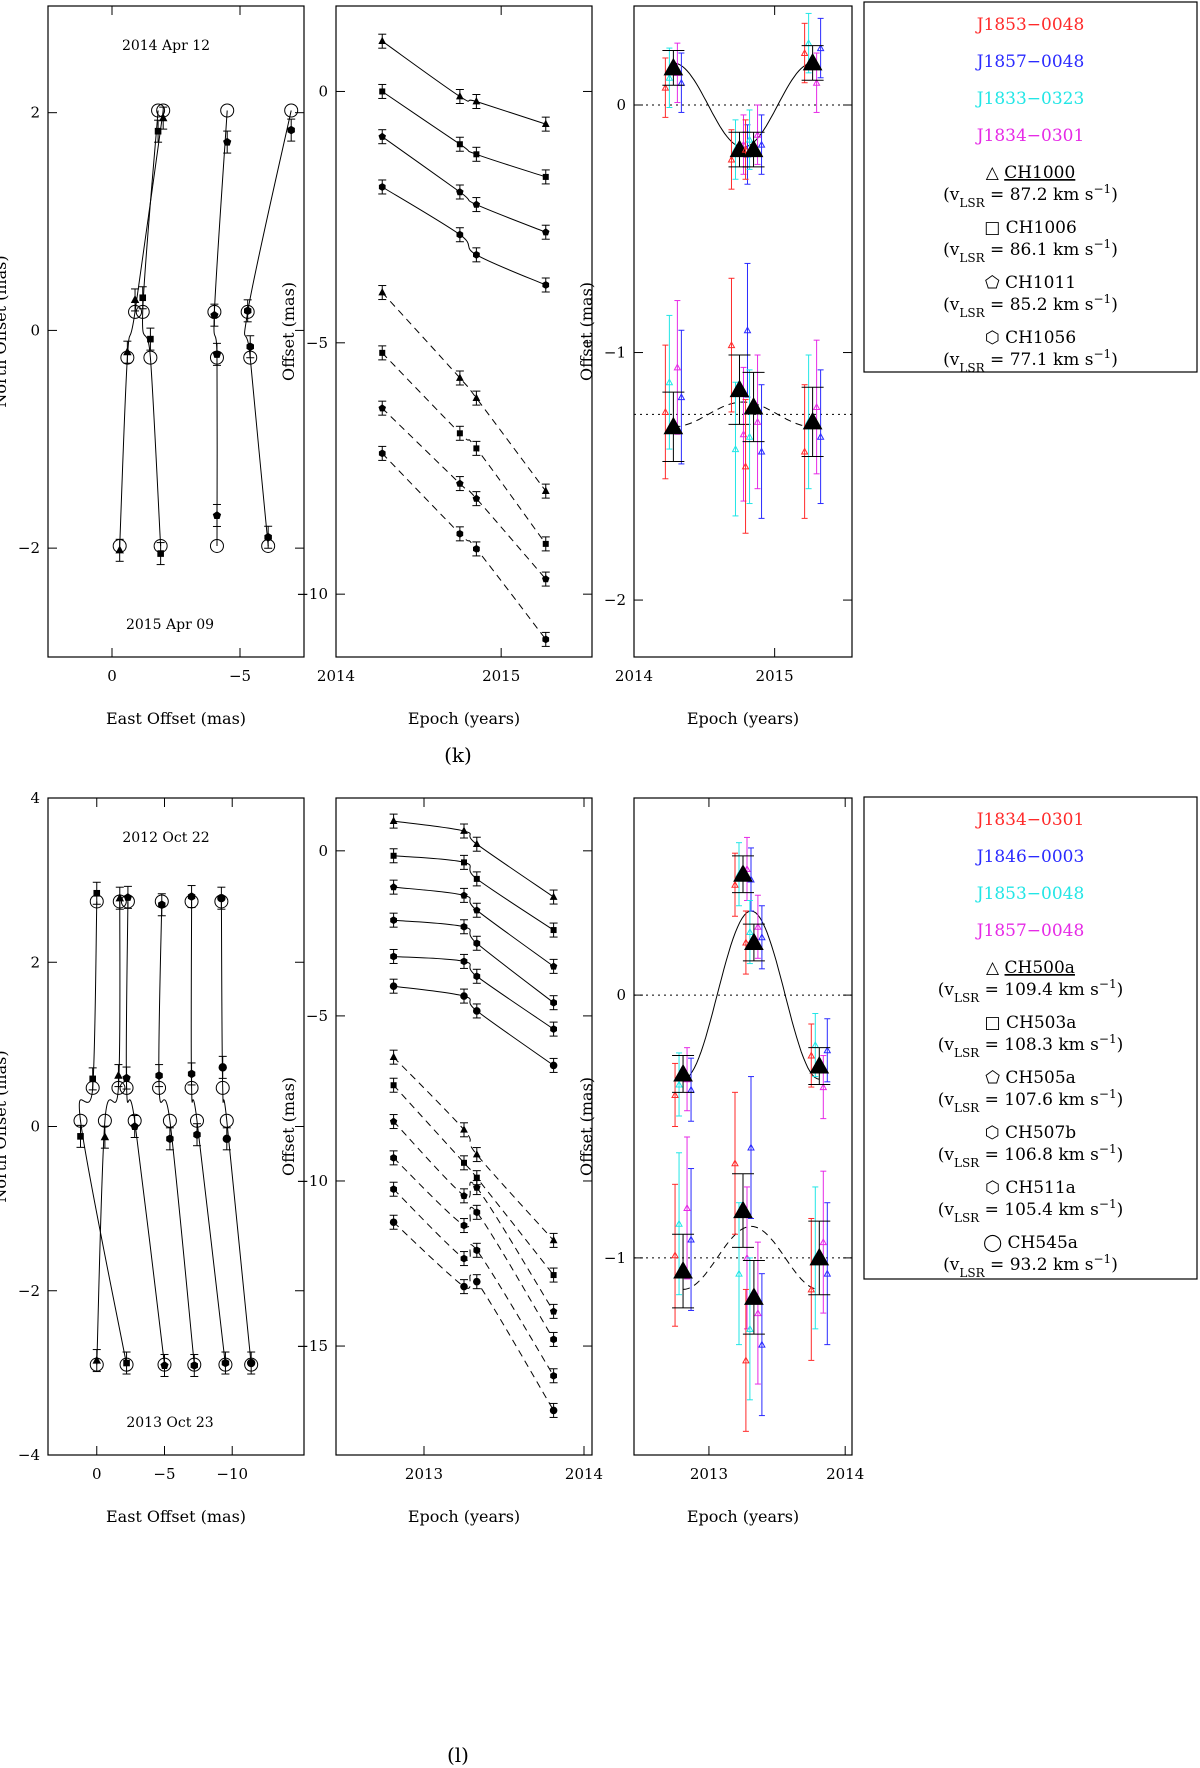 Image resolution: width=1200 pixels, height=1768 pixels. What do you see at coordinates (141, 328) in the screenshot?
I see `sky-track` at bounding box center [141, 328].